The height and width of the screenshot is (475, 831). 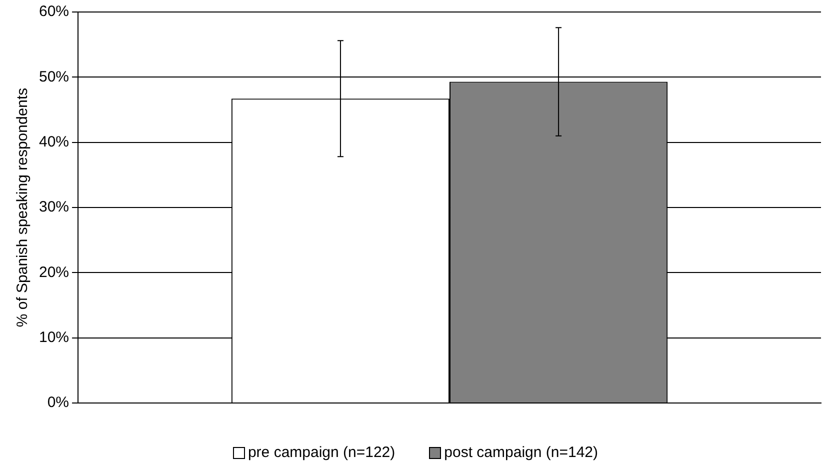 I want to click on y-tick-label: 60%, so click(x=54, y=11).